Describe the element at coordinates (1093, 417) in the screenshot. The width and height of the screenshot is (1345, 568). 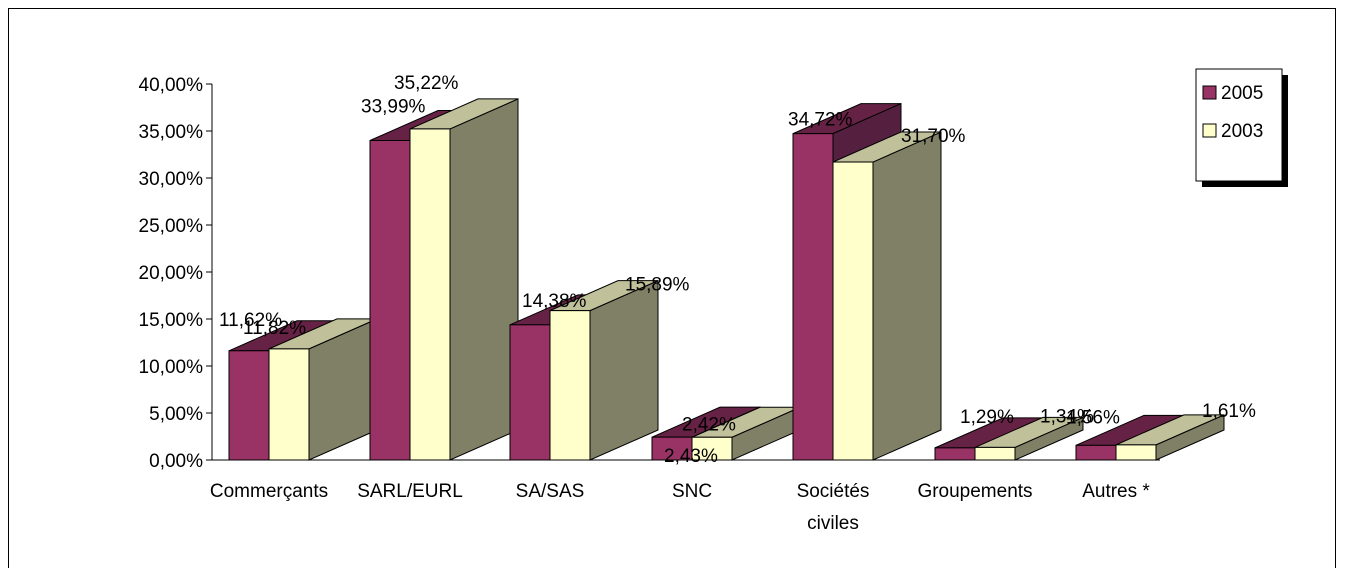
I see `data-label-2005: 1,56%` at that location.